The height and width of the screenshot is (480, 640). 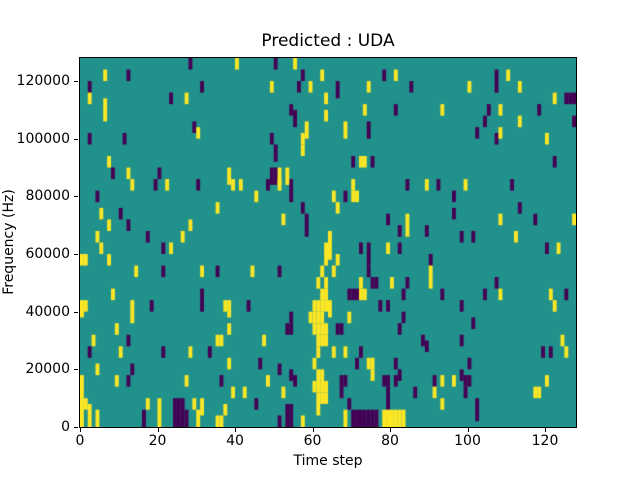 What do you see at coordinates (235, 441) in the screenshot?
I see `x-tick-label: 40` at bounding box center [235, 441].